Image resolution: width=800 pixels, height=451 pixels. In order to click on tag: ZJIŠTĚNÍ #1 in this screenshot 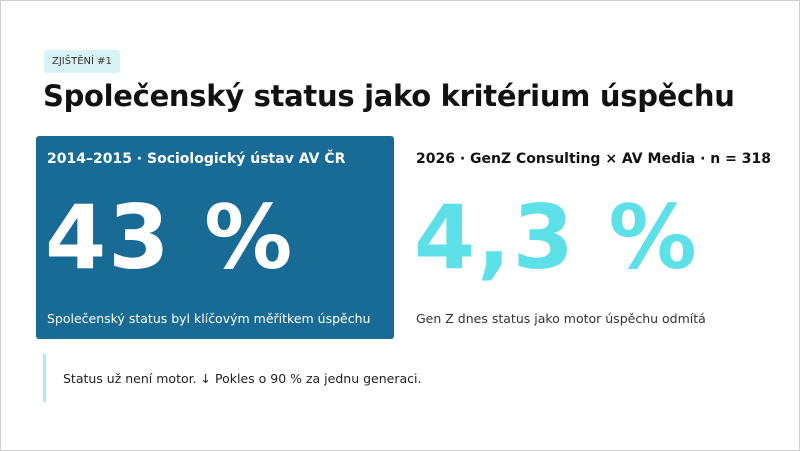, I will do `click(82, 61)`.